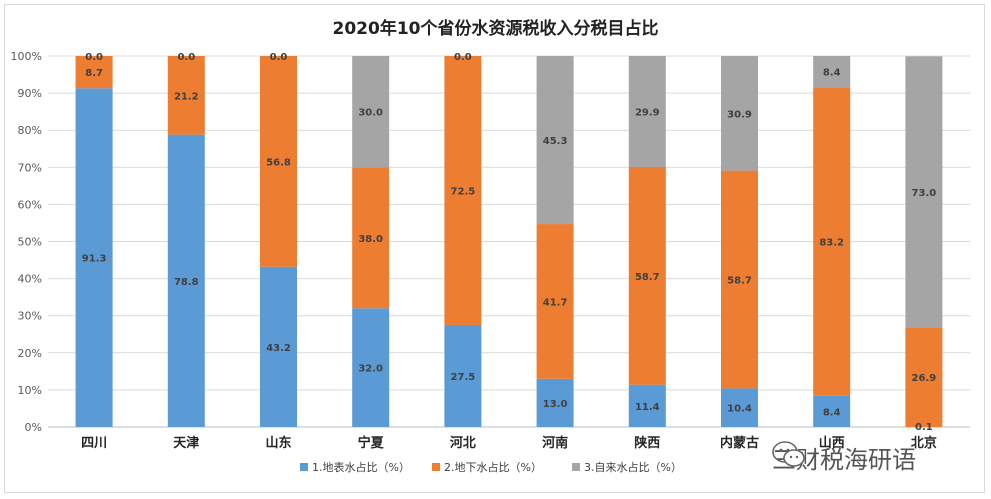  What do you see at coordinates (30, 130) in the screenshot?
I see `y-tick-label: 80%` at bounding box center [30, 130].